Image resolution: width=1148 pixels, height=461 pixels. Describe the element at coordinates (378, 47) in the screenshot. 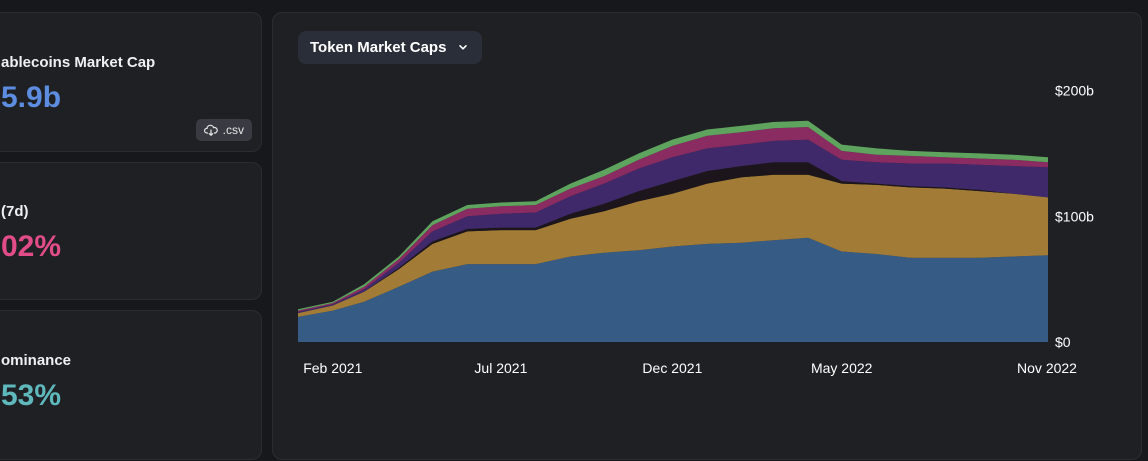

I see `dropdown-label: Token Market Caps` at that location.